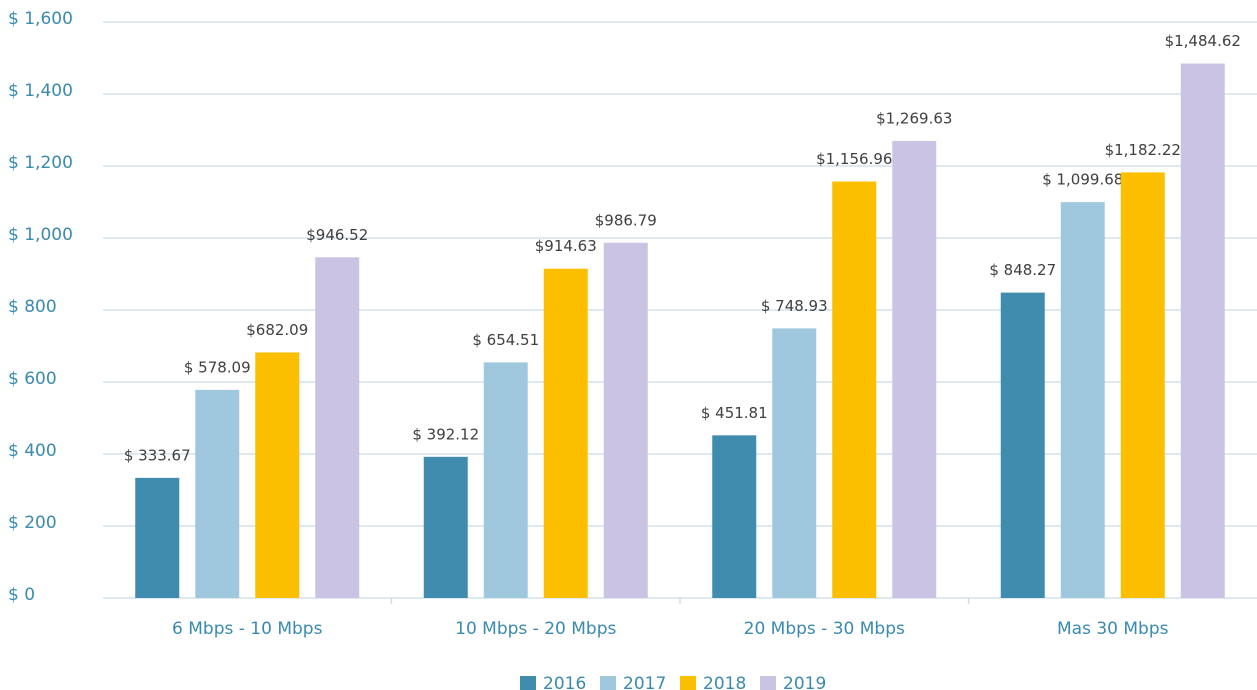  I want to click on data-label: $ 333.67, so click(157, 455).